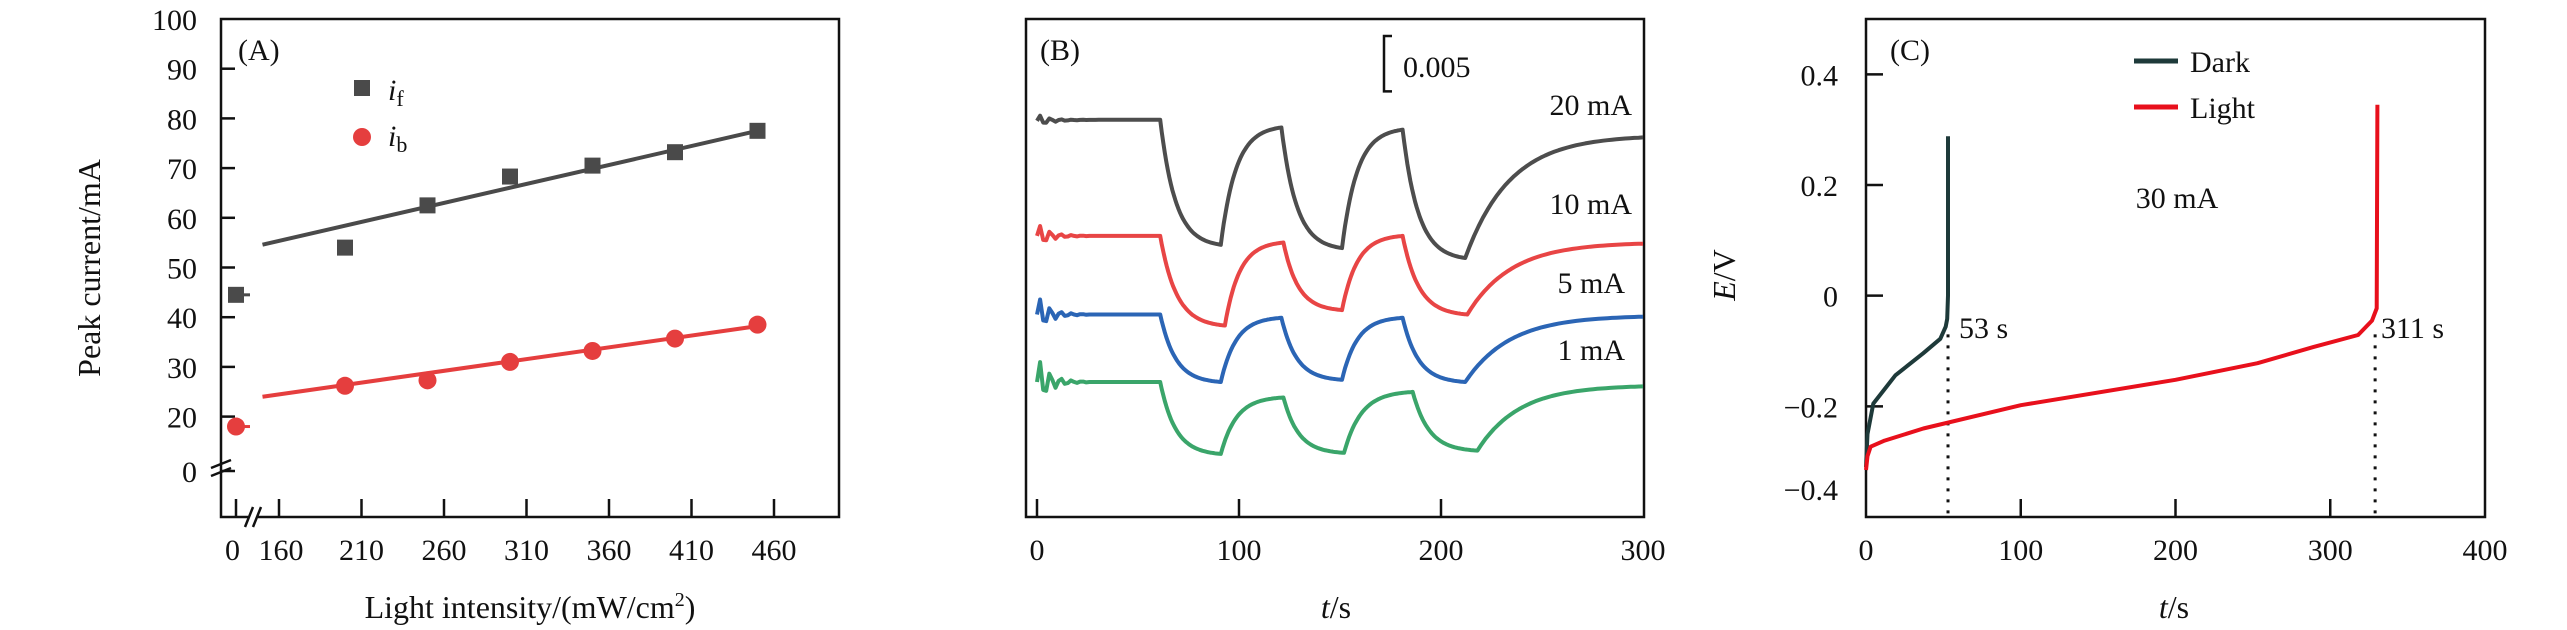  I want to click on panel-c-legend: Dark Light, so click(2195, 85).